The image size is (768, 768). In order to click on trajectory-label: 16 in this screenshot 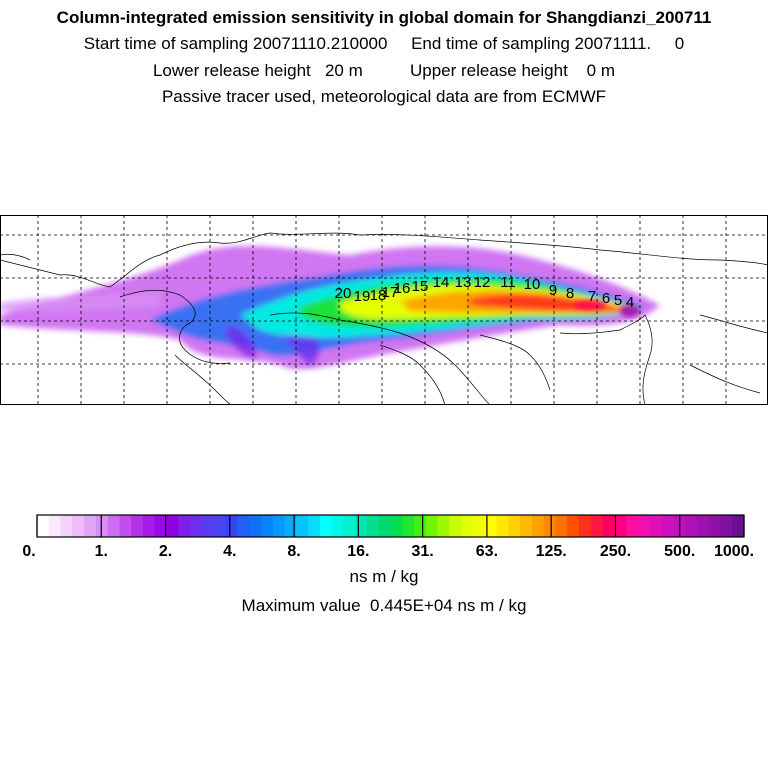, I will do `click(402, 288)`.